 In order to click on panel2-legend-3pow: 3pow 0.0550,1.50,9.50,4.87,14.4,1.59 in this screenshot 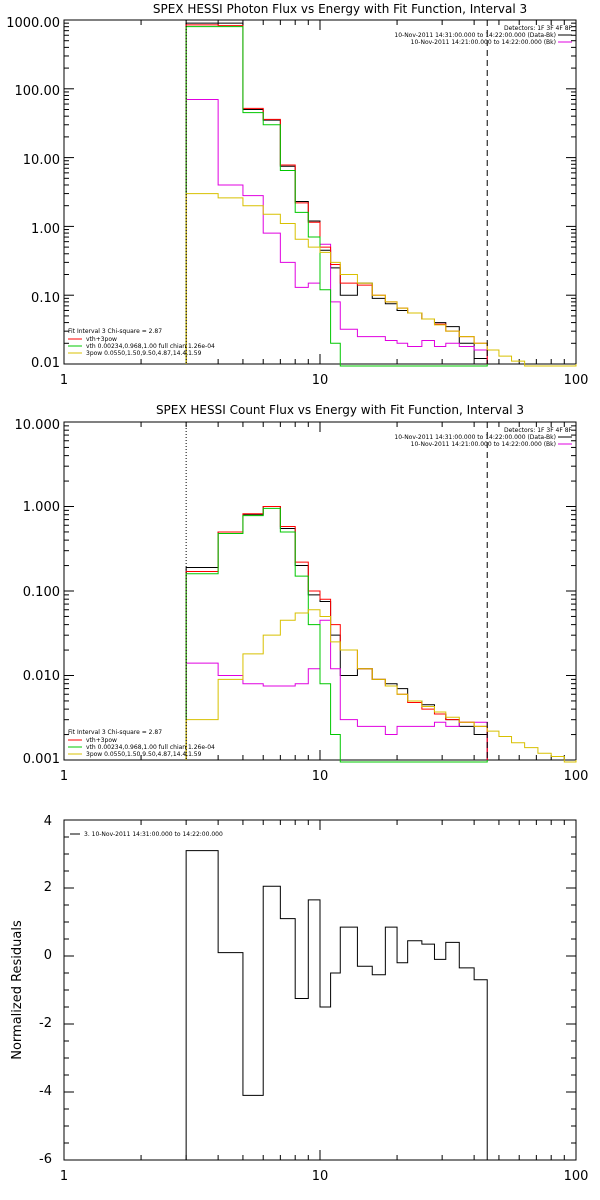, I will do `click(144, 754)`.